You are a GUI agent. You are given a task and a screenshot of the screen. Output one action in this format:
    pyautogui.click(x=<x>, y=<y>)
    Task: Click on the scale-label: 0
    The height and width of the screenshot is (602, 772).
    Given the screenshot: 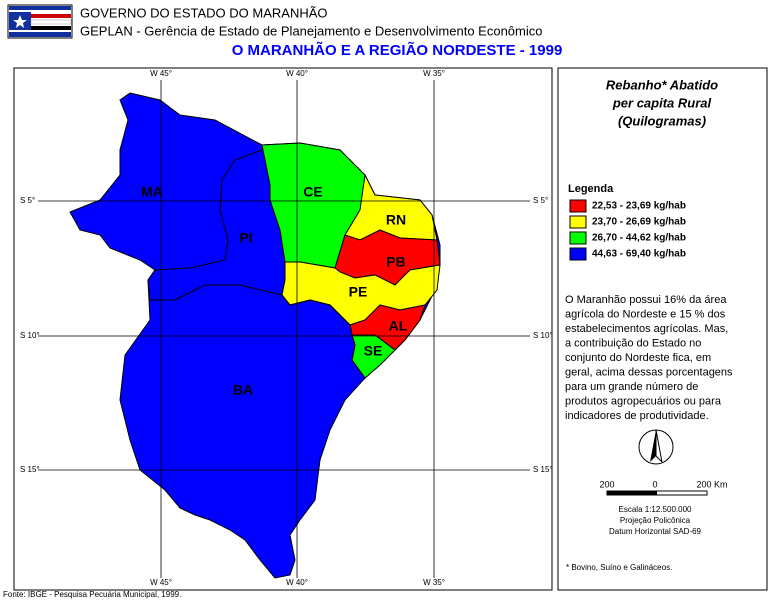 What is the action you would take?
    pyautogui.click(x=654, y=484)
    